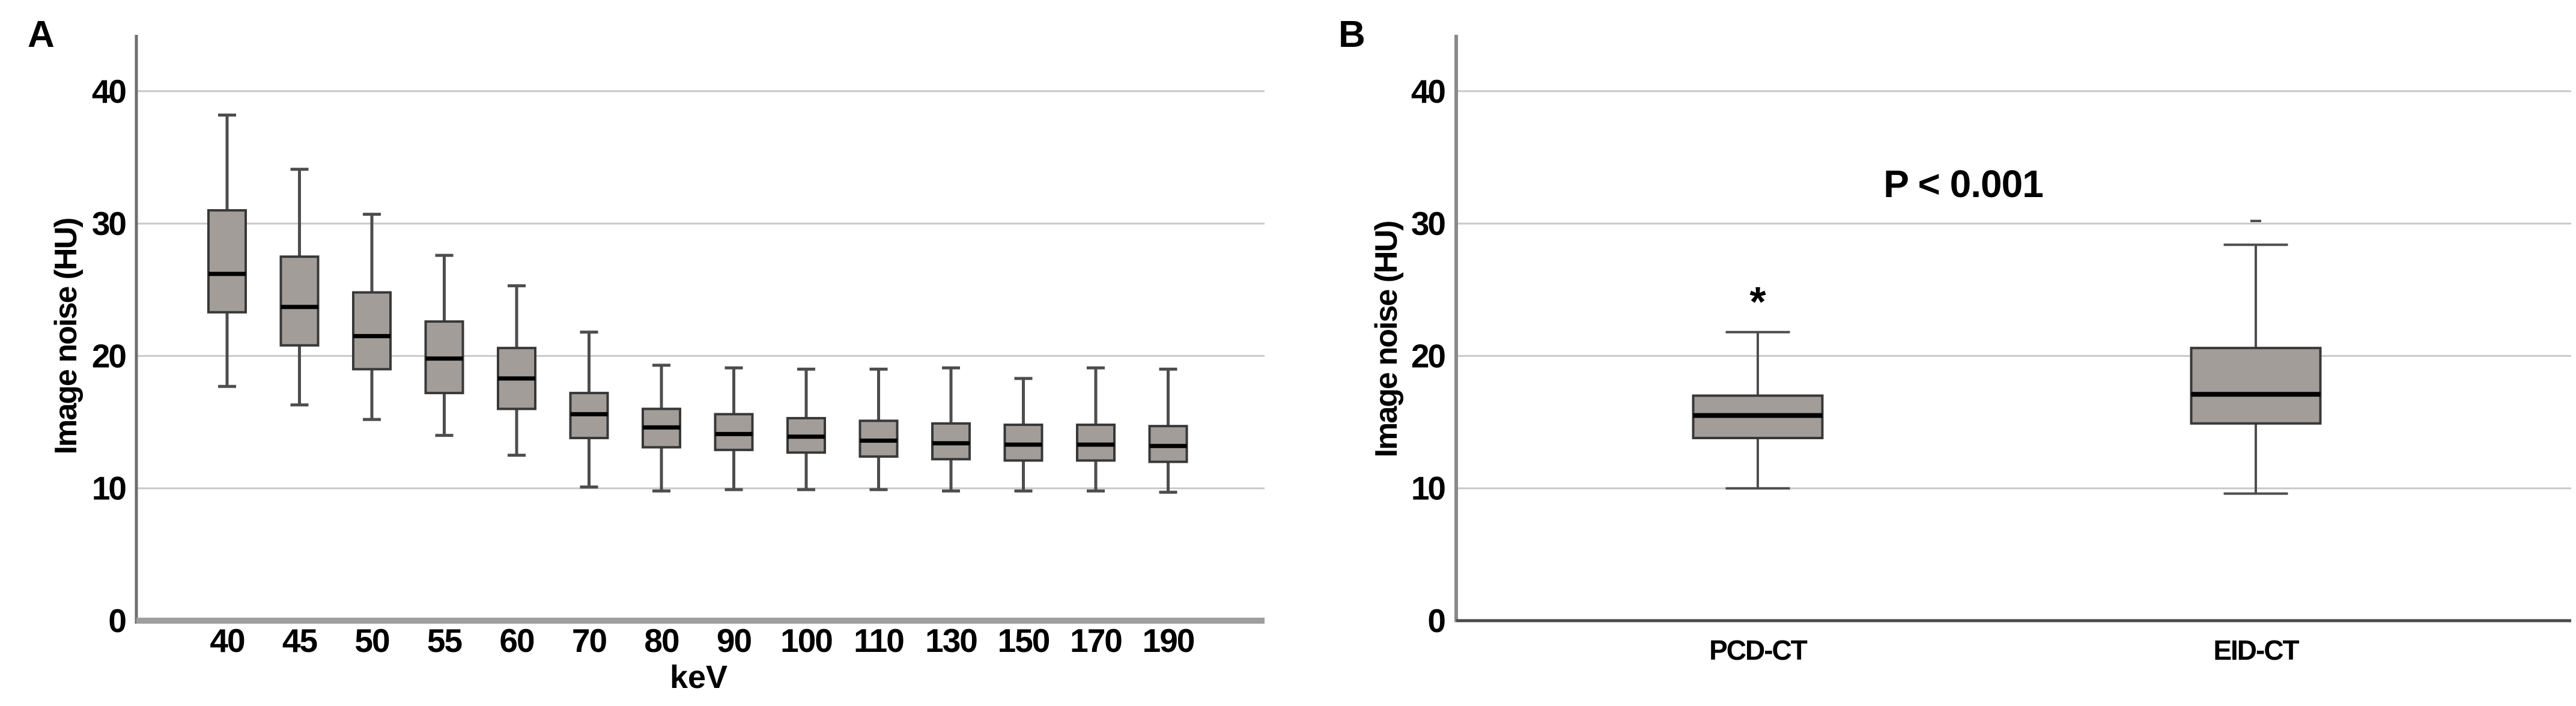  I want to click on category-label-170: 170, so click(1096, 640).